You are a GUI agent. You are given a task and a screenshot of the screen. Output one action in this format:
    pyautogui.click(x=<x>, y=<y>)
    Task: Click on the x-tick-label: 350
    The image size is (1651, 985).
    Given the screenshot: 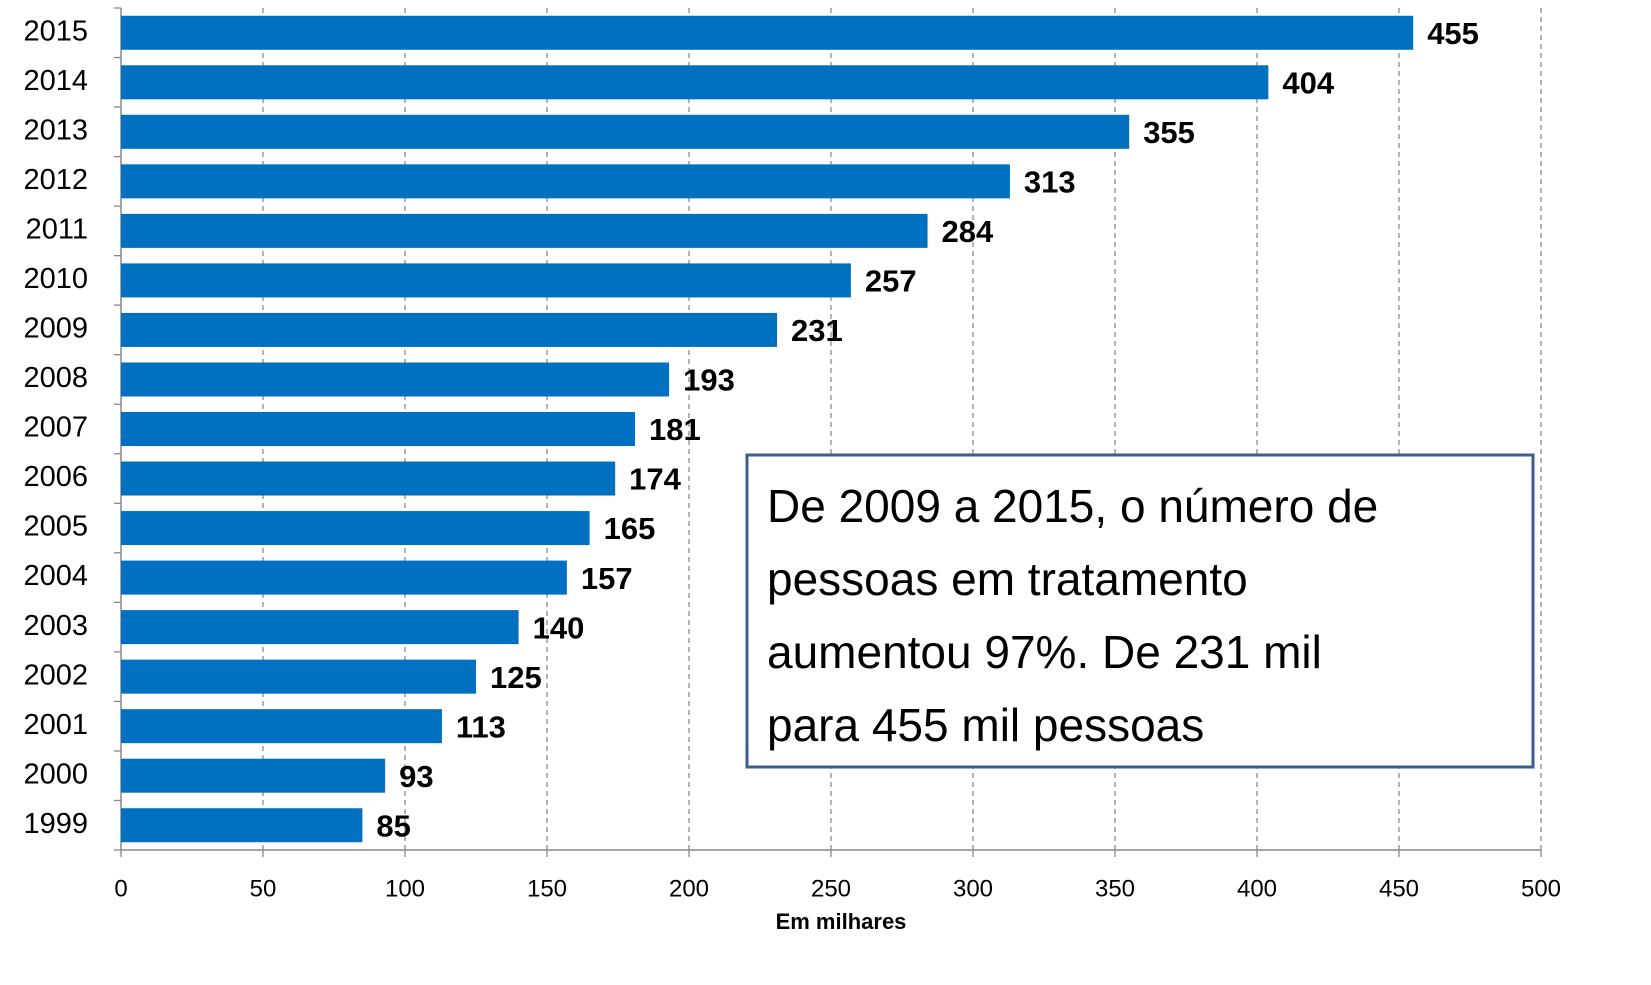 What is the action you would take?
    pyautogui.click(x=1115, y=888)
    